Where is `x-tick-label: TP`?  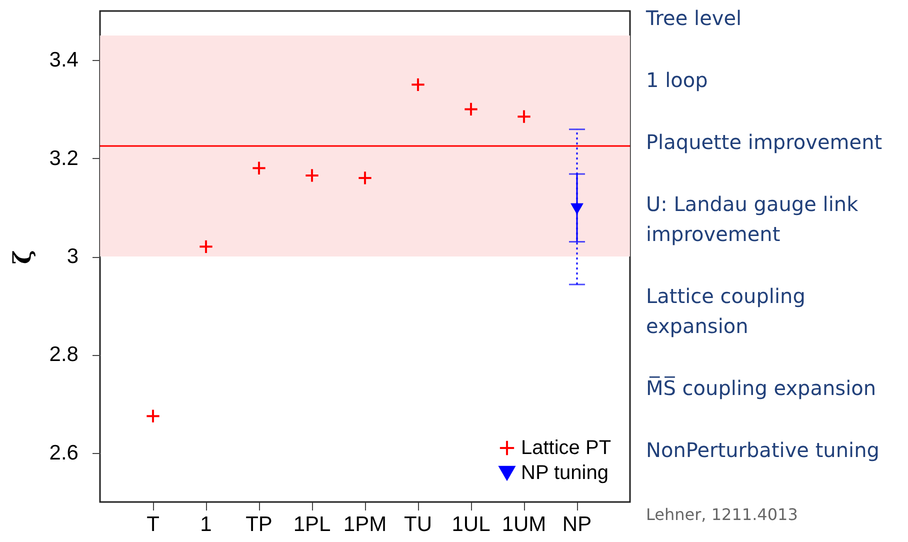
x-tick-label: TP is located at coordinates (259, 524).